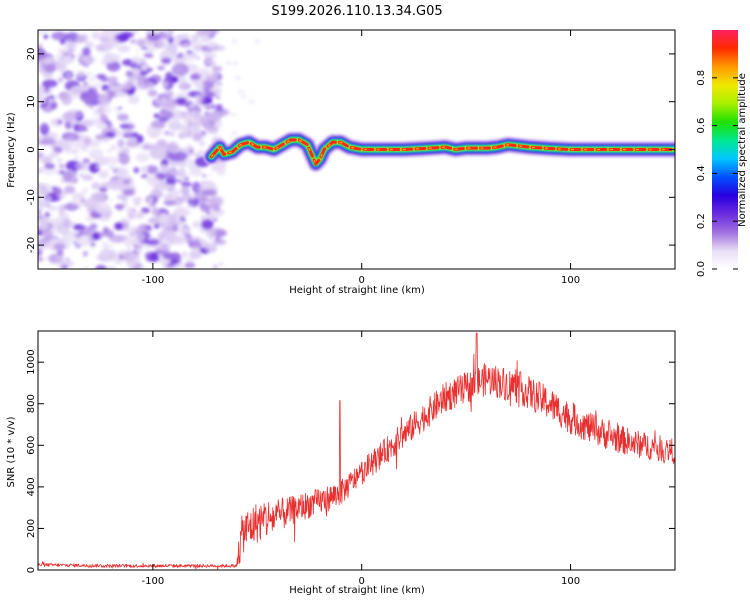  Describe the element at coordinates (31, 486) in the screenshot. I see `y-tick-label: 400` at that location.